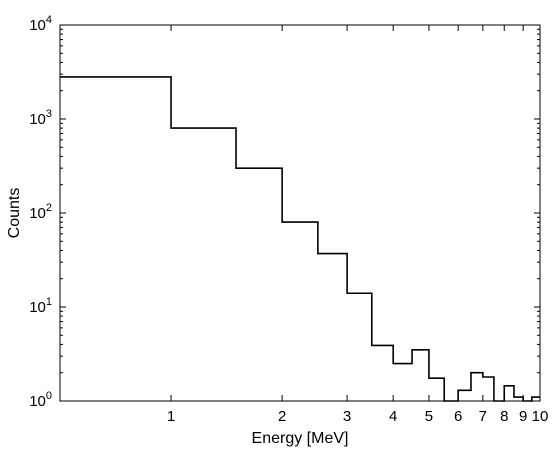  I want to click on x-tick-label: 1, so click(171, 416).